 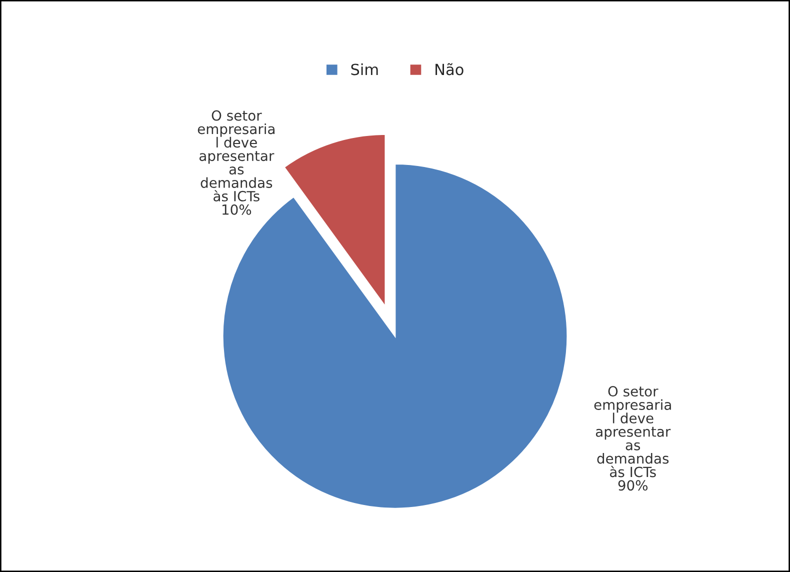 What do you see at coordinates (236, 162) in the screenshot?
I see `data-label: O setor empresaria l deve apresentar as demandas às ICTs 10%` at bounding box center [236, 162].